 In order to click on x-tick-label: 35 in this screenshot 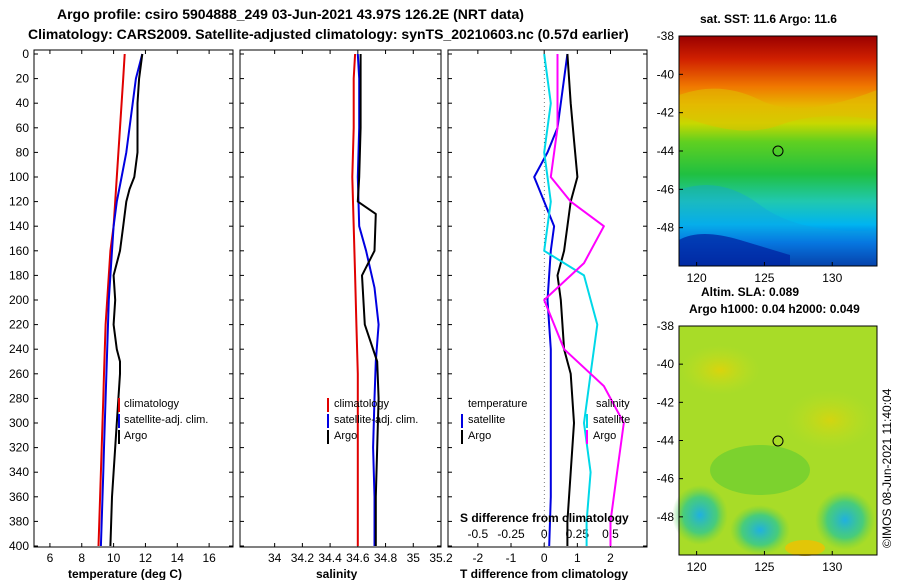, I will do `click(414, 558)`.